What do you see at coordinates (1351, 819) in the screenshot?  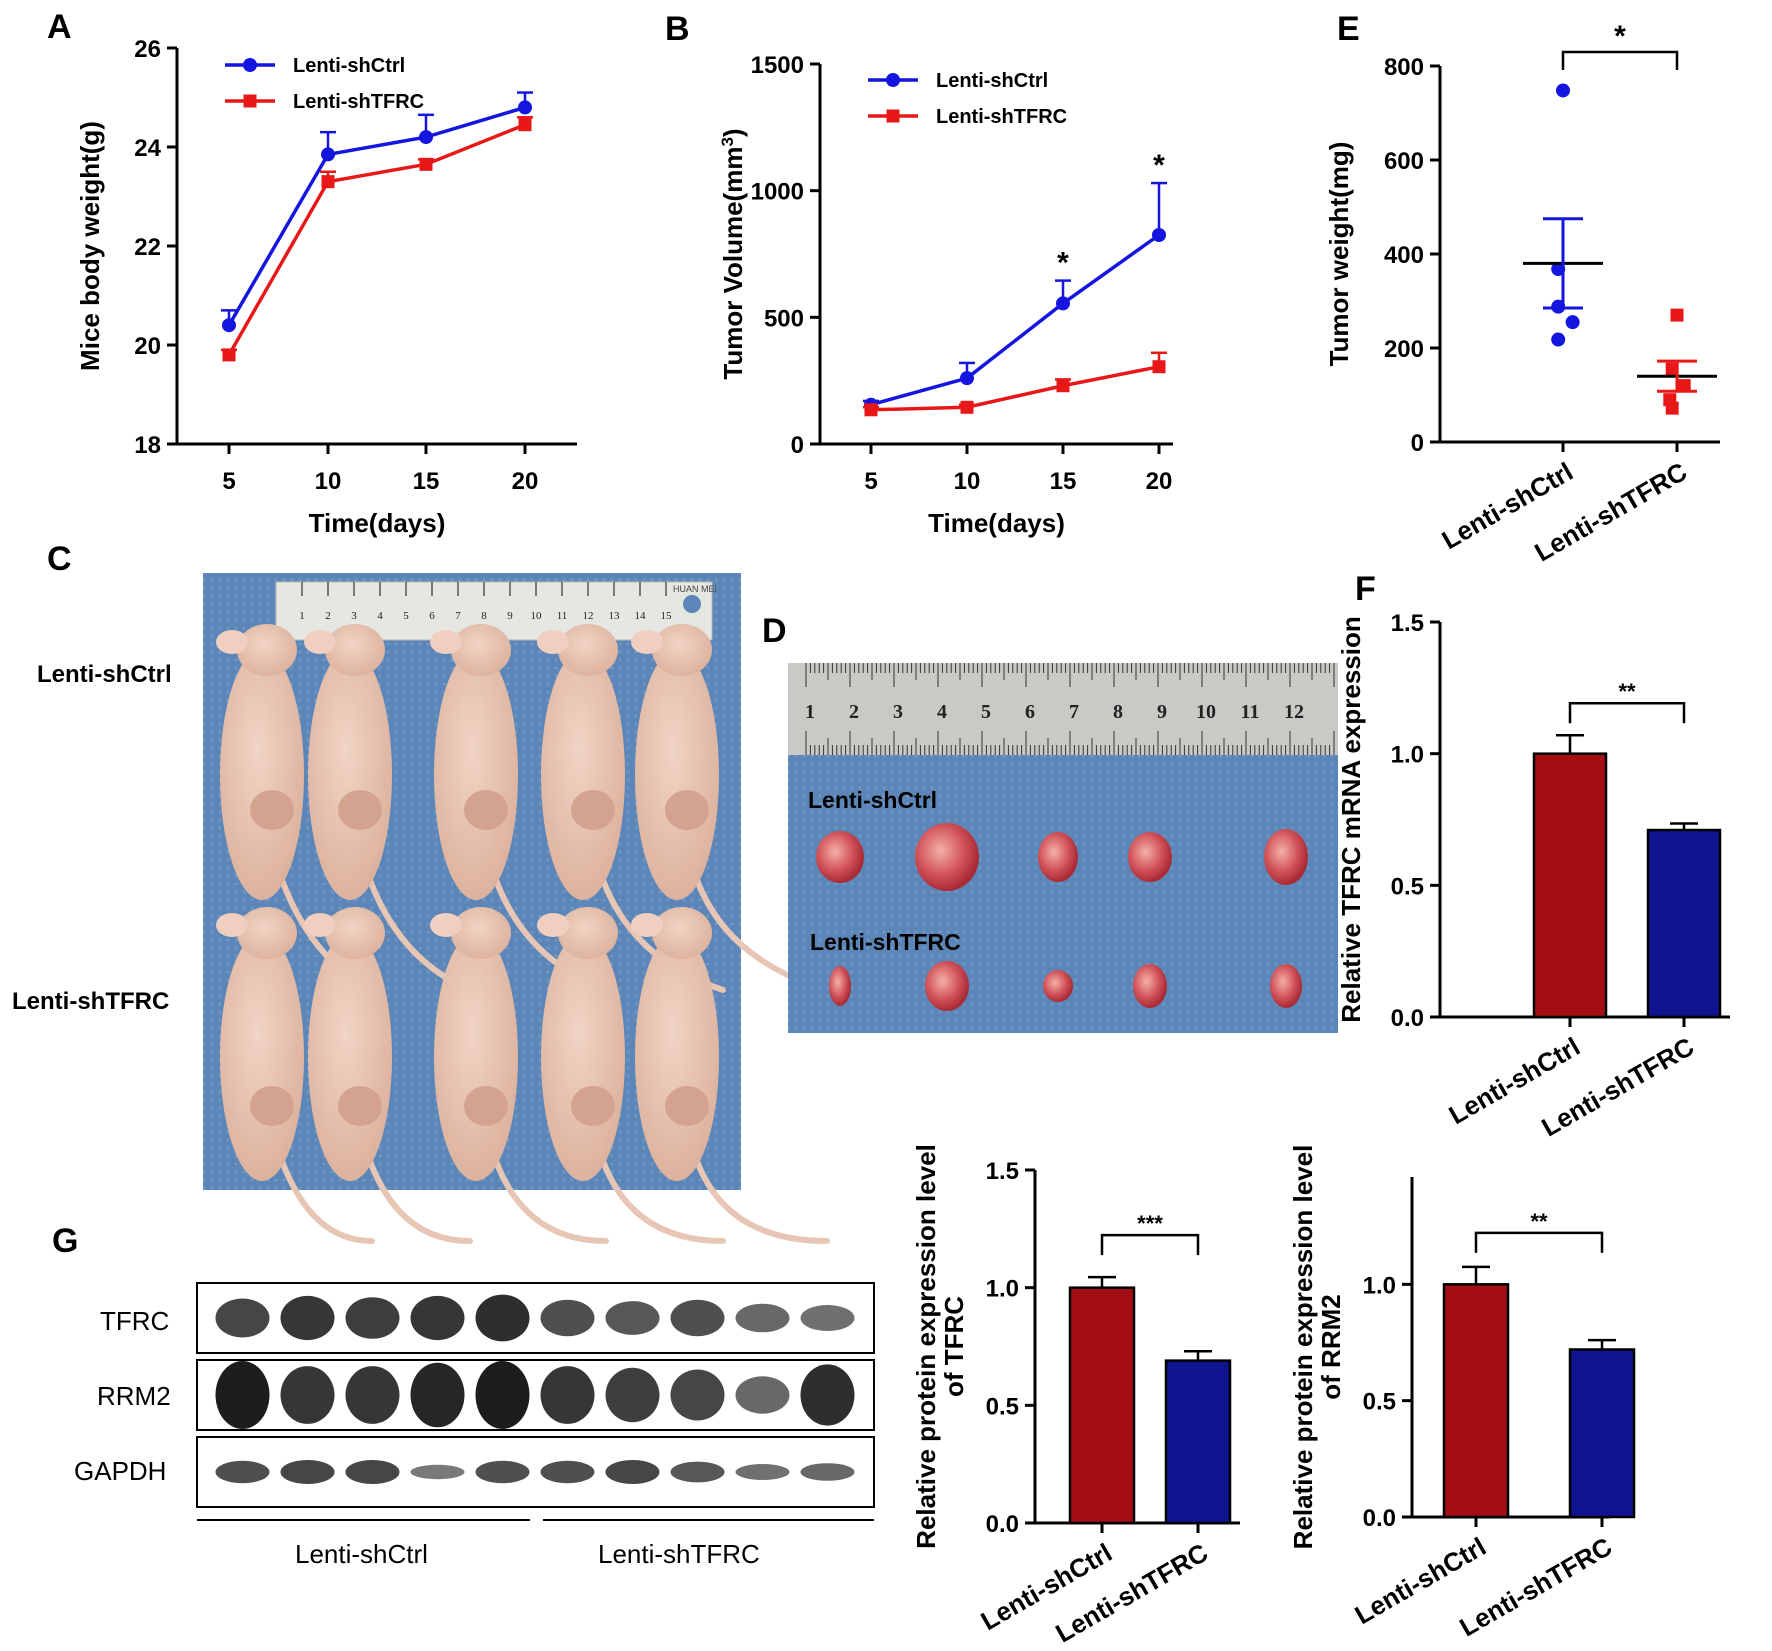 I see `y-axis-title: Relative TFRC mRNA expression` at bounding box center [1351, 819].